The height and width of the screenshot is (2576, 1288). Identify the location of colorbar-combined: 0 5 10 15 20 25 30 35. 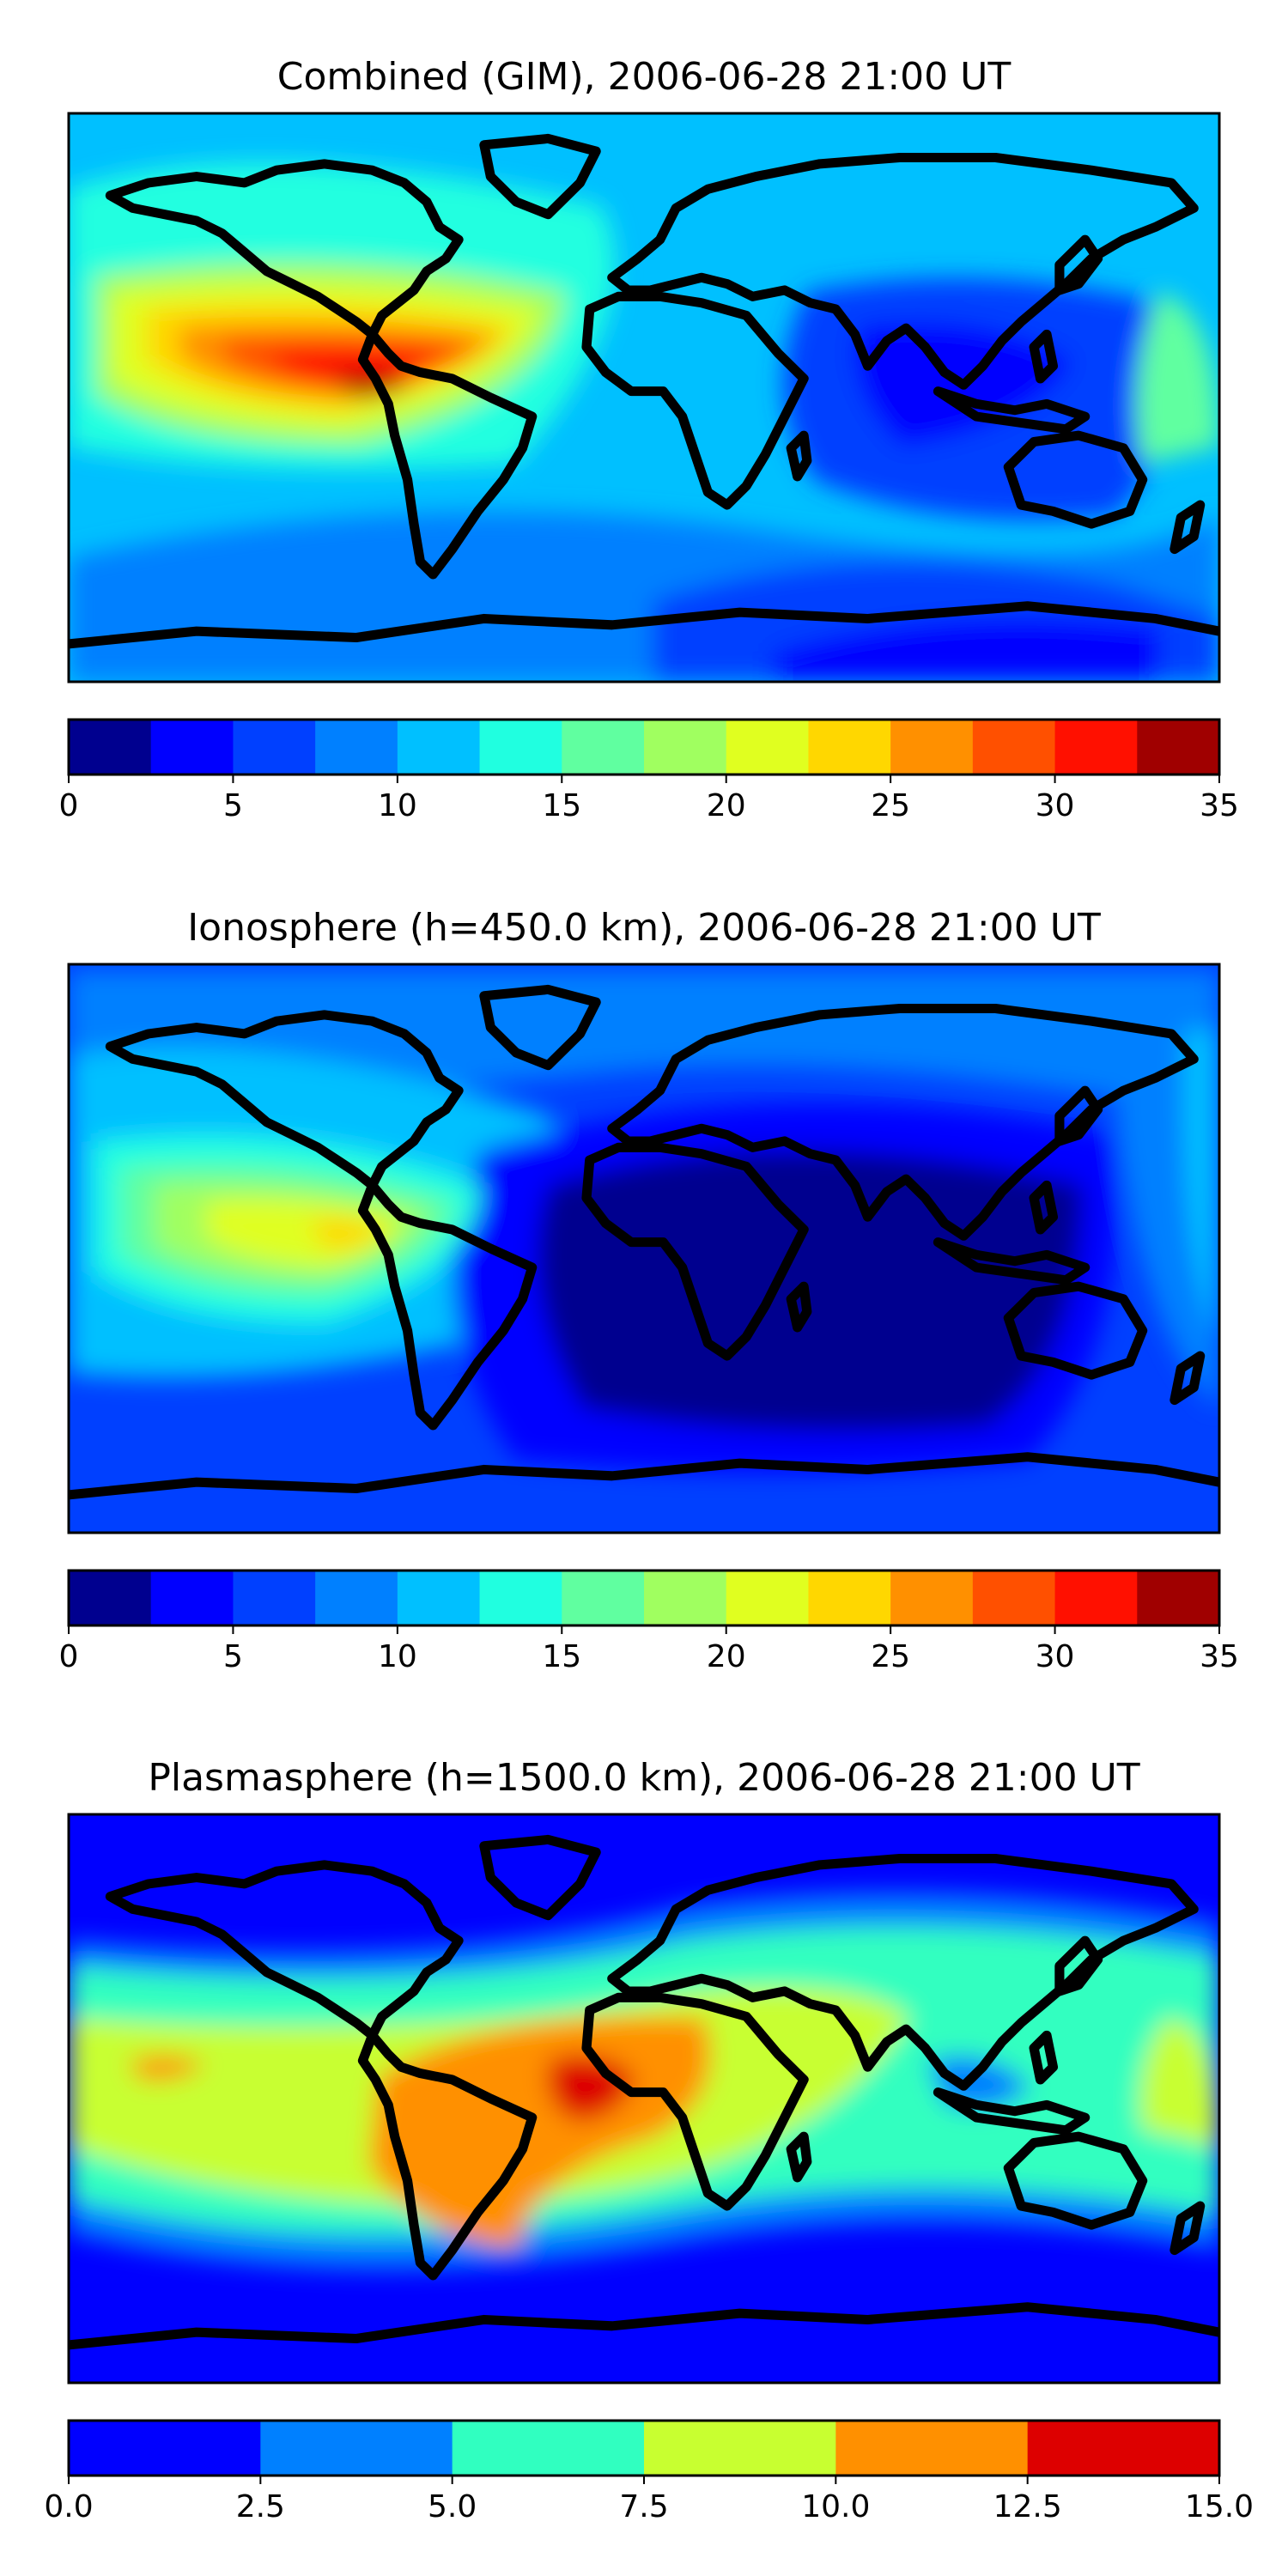
(649, 770).